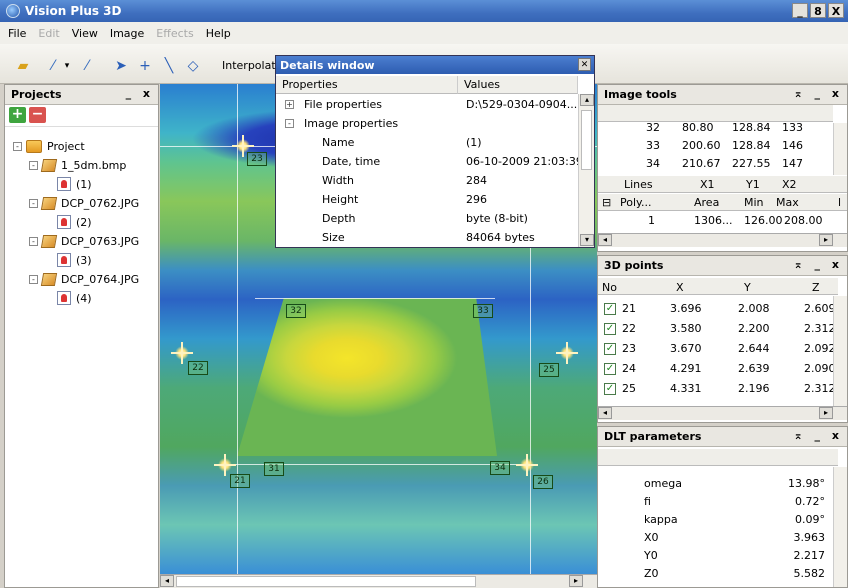 This screenshot has height=588, width=848. I want to click on col-values: Values, so click(518, 85).